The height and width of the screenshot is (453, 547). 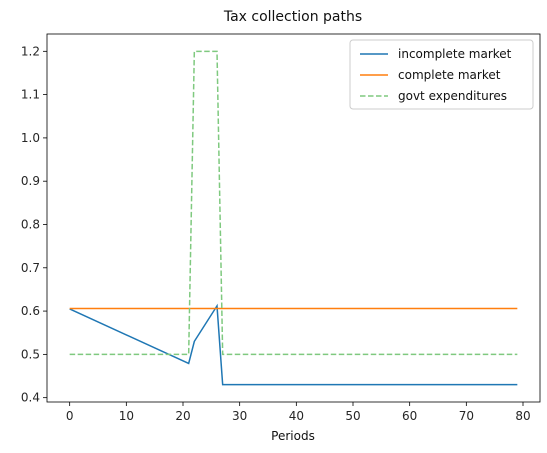 I want to click on chart-title: Tax collection paths, so click(x=292, y=17).